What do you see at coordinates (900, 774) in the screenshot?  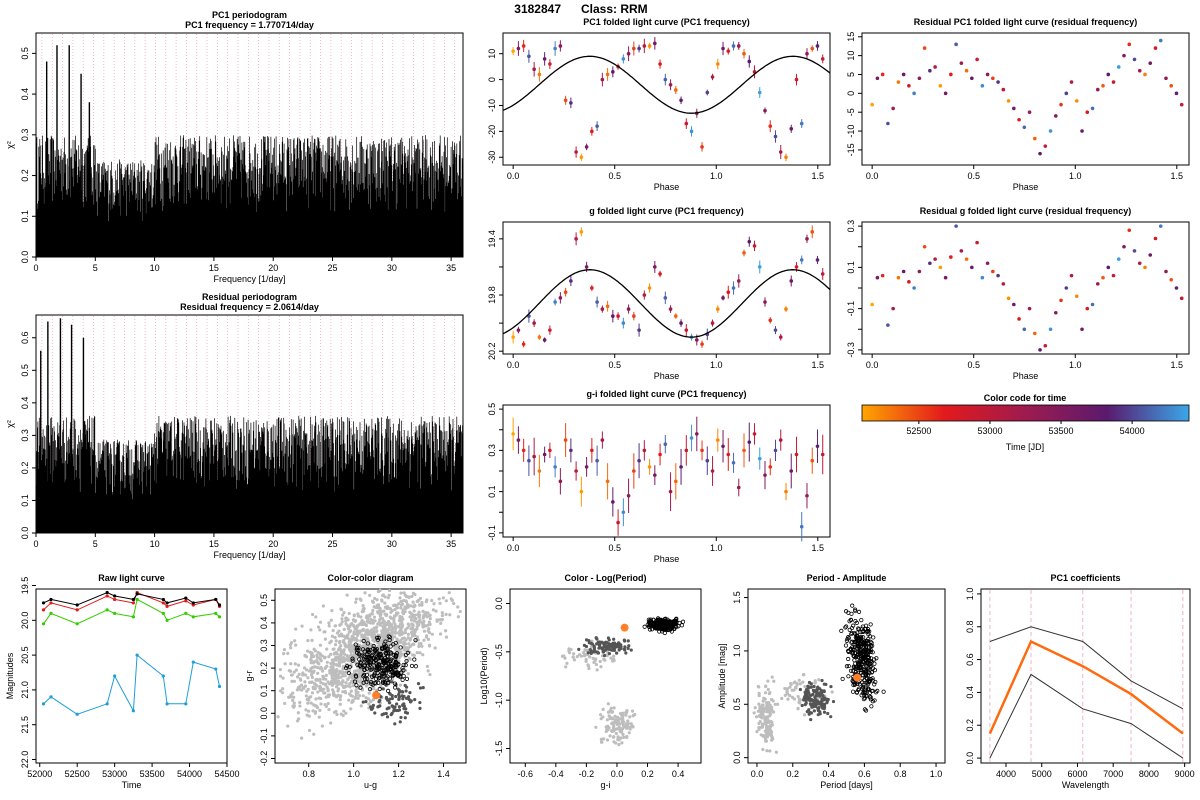 I see `x-tick-label: 0.8` at bounding box center [900, 774].